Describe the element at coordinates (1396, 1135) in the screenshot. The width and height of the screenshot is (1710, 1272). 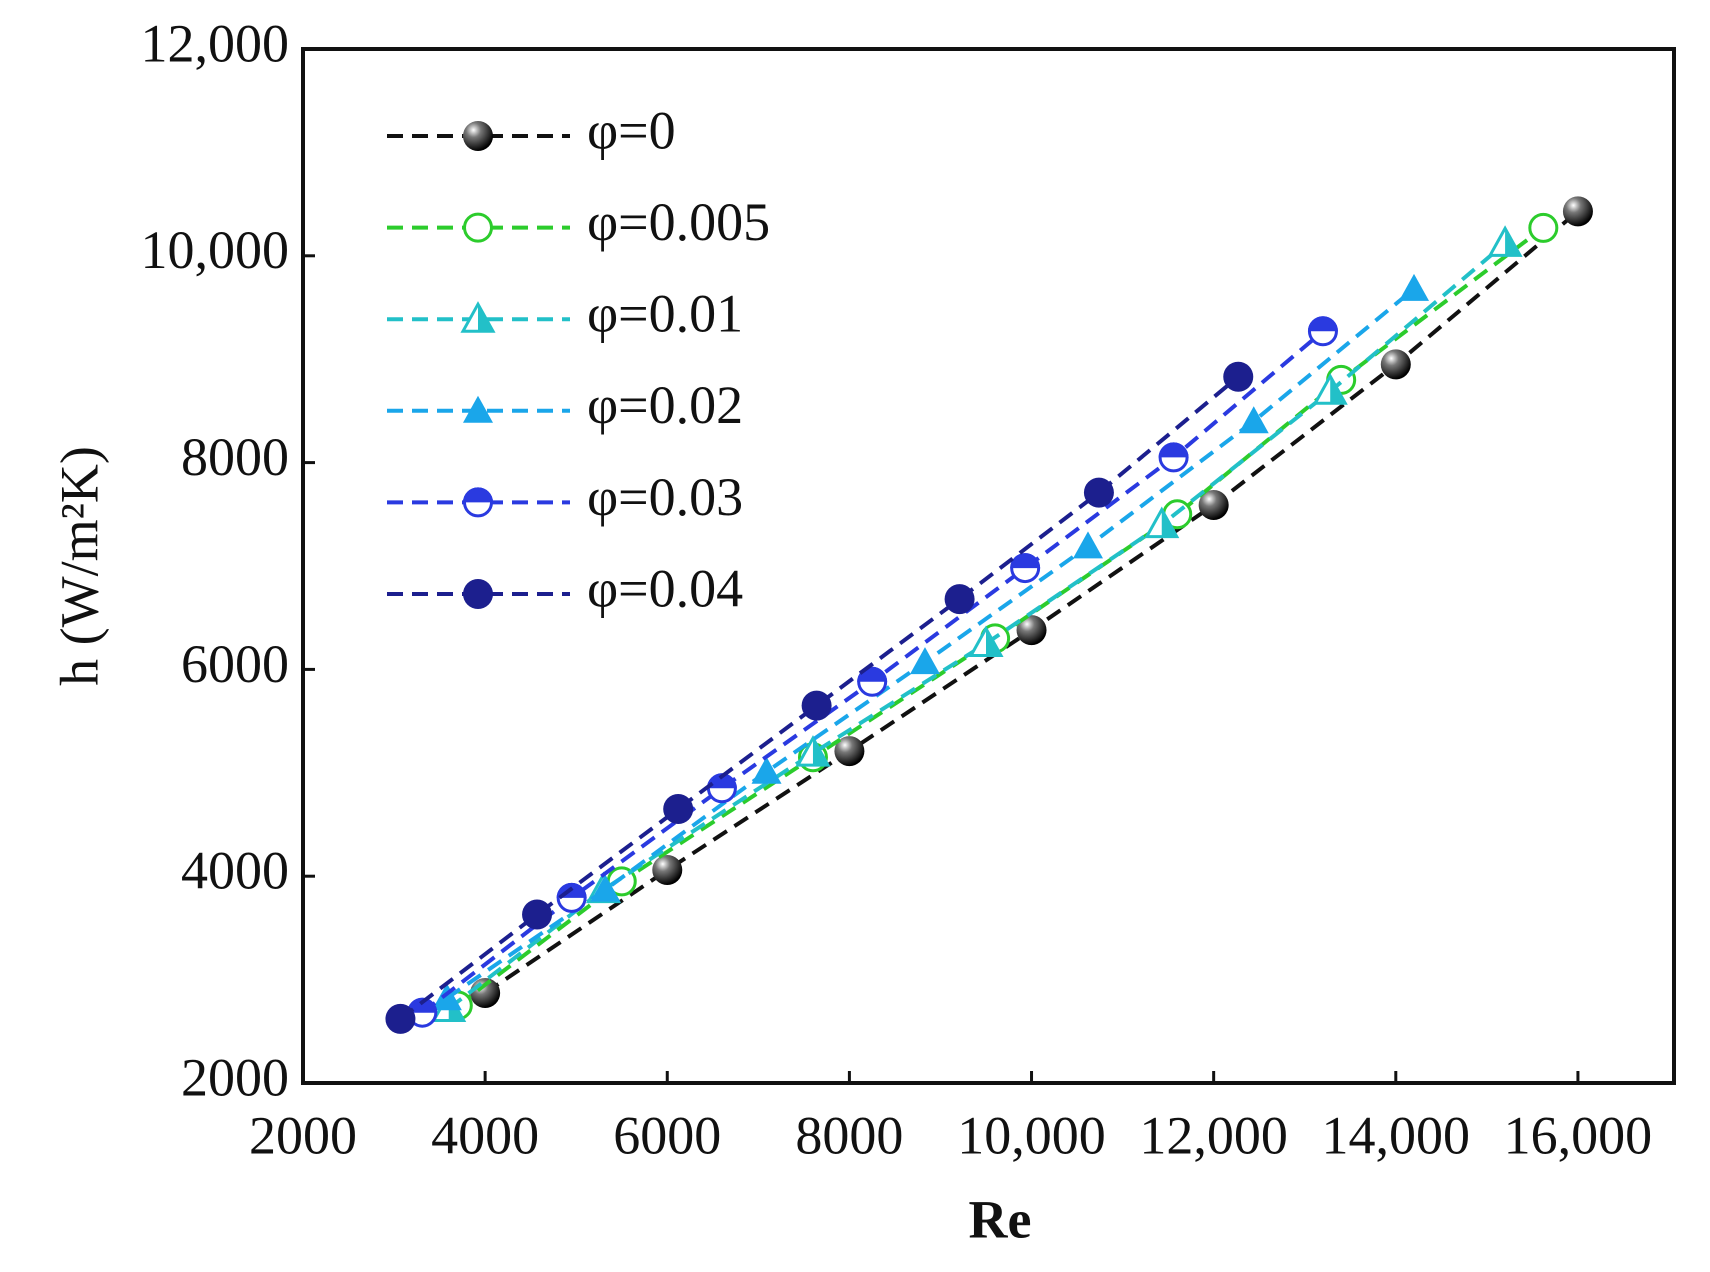
I see `x-tick-label: 14,000` at that location.